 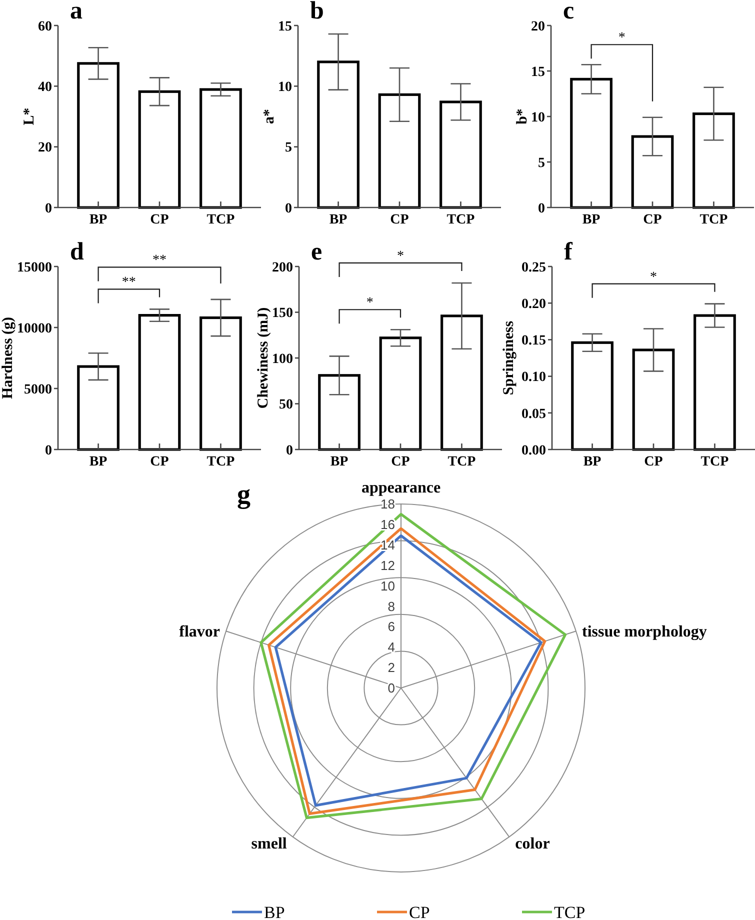 What do you see at coordinates (286, 405) in the screenshot?
I see `y-tick-label: 50` at bounding box center [286, 405].